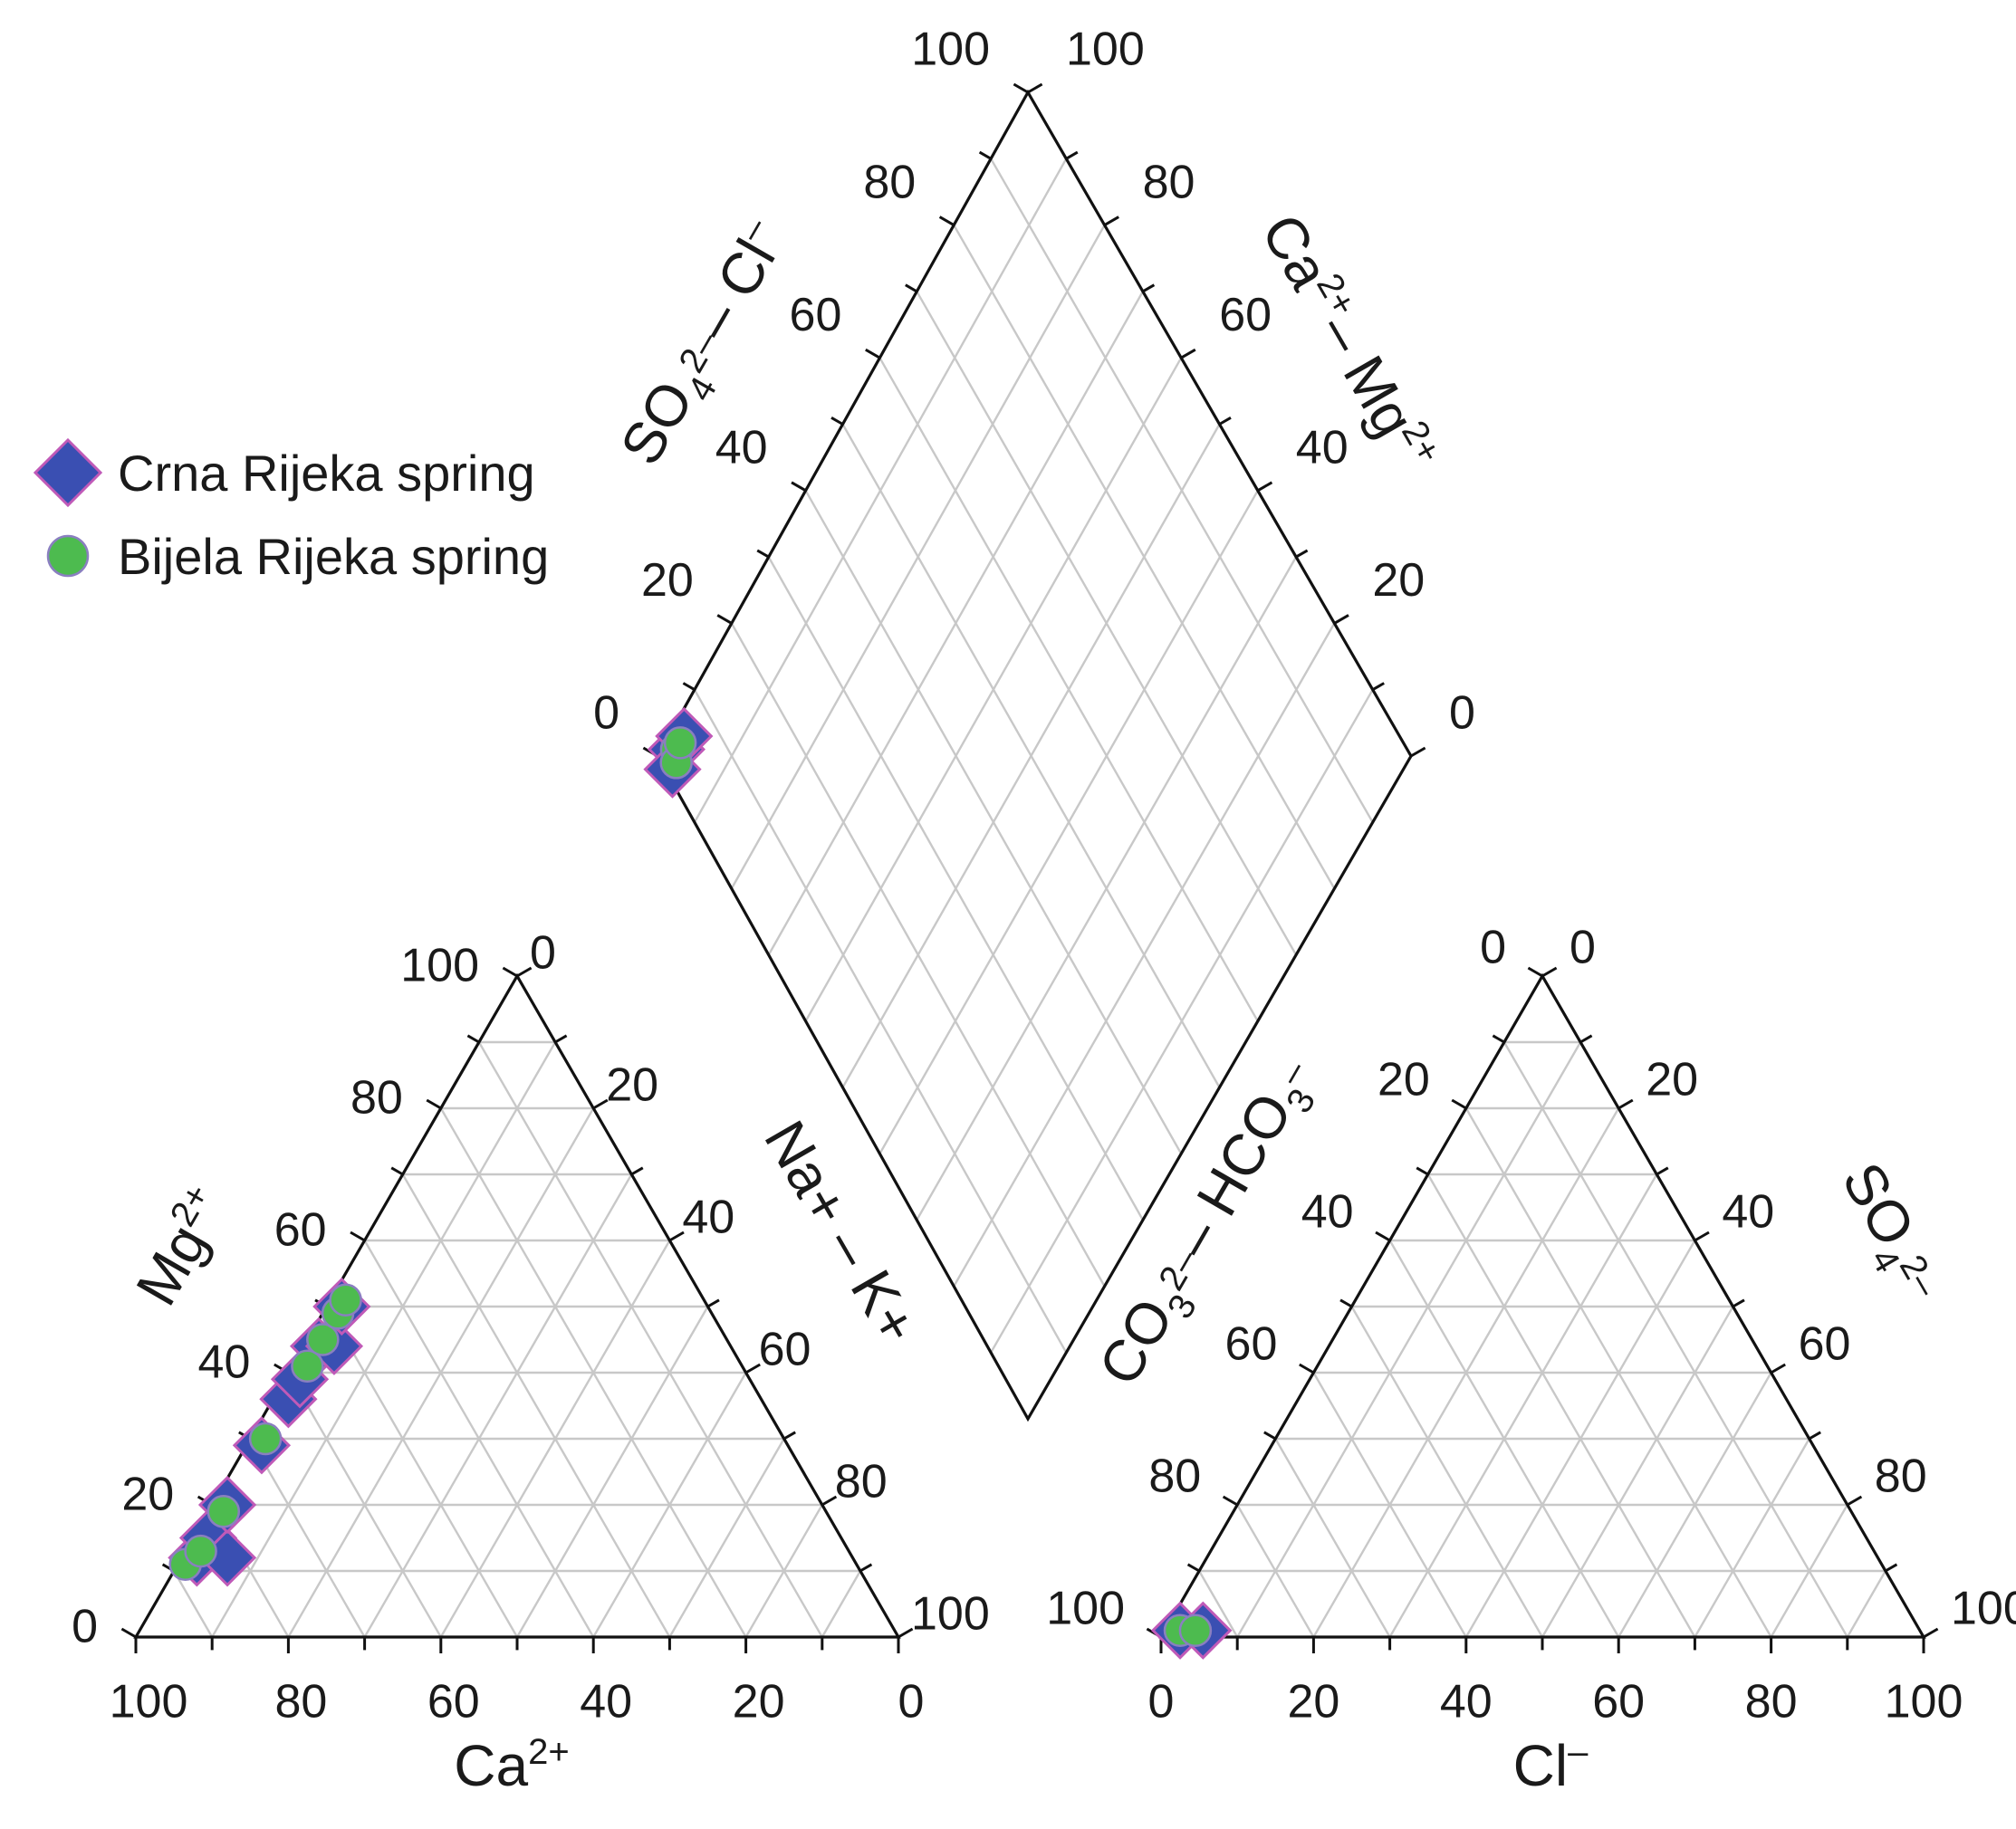  What do you see at coordinates (1327, 1212) in the screenshot?
I see `anion-left-tick-label-3: 40` at bounding box center [1327, 1212].